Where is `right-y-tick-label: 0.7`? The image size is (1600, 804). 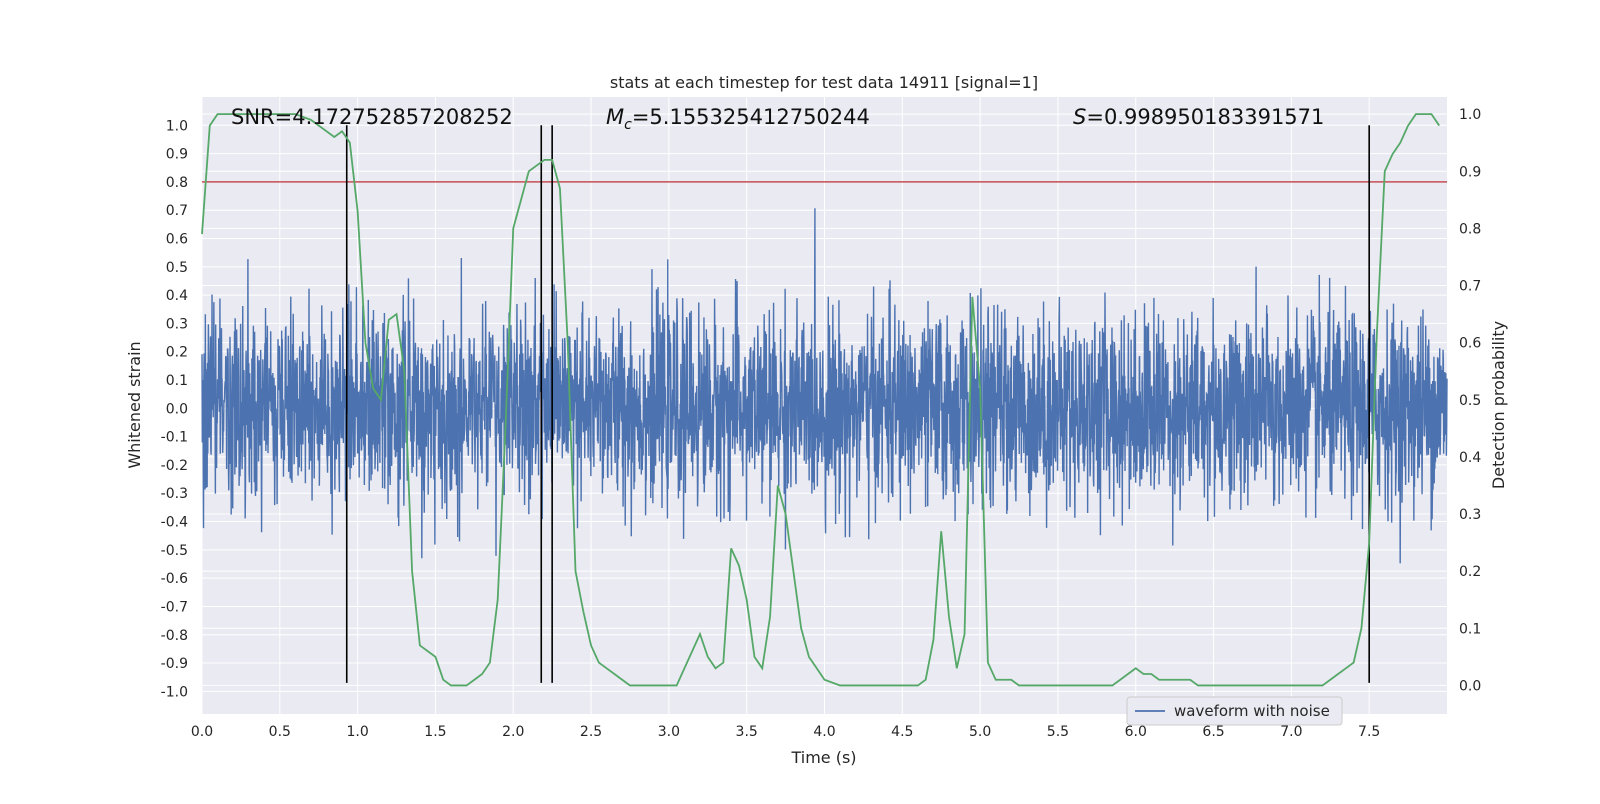 right-y-tick-label: 0.7 is located at coordinates (1470, 287).